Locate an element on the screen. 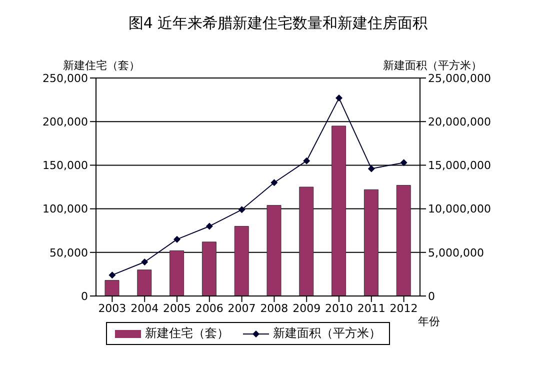  y-tick-label: 100,000 is located at coordinates (65, 209).